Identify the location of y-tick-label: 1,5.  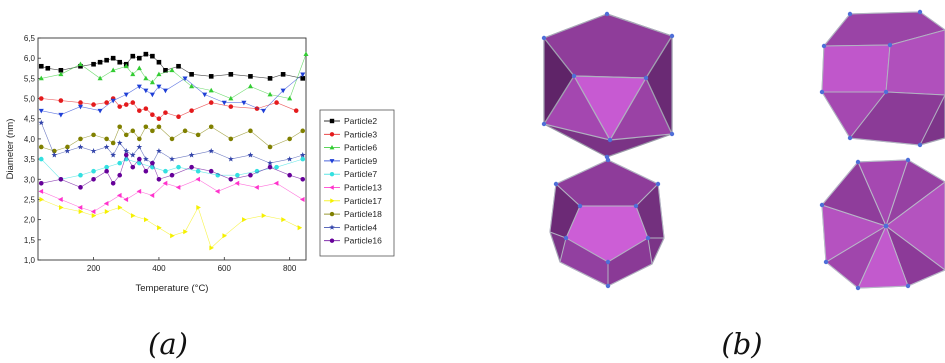
(30, 240).